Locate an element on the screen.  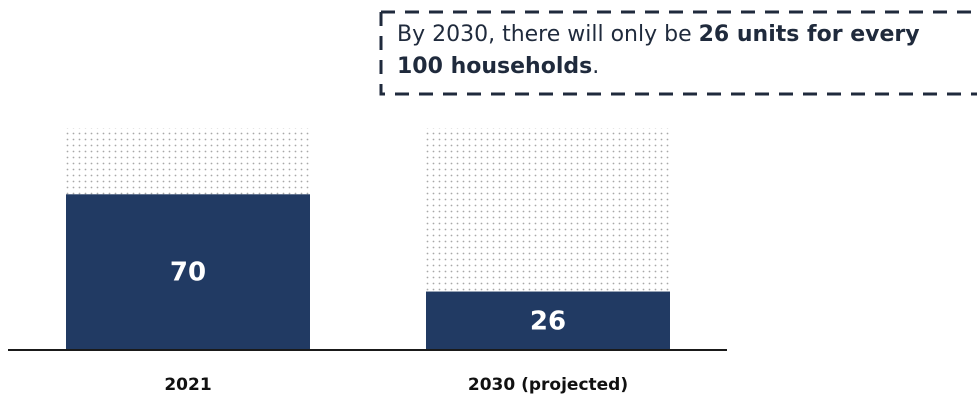
bar-value-label: 70 is located at coordinates (188, 273).